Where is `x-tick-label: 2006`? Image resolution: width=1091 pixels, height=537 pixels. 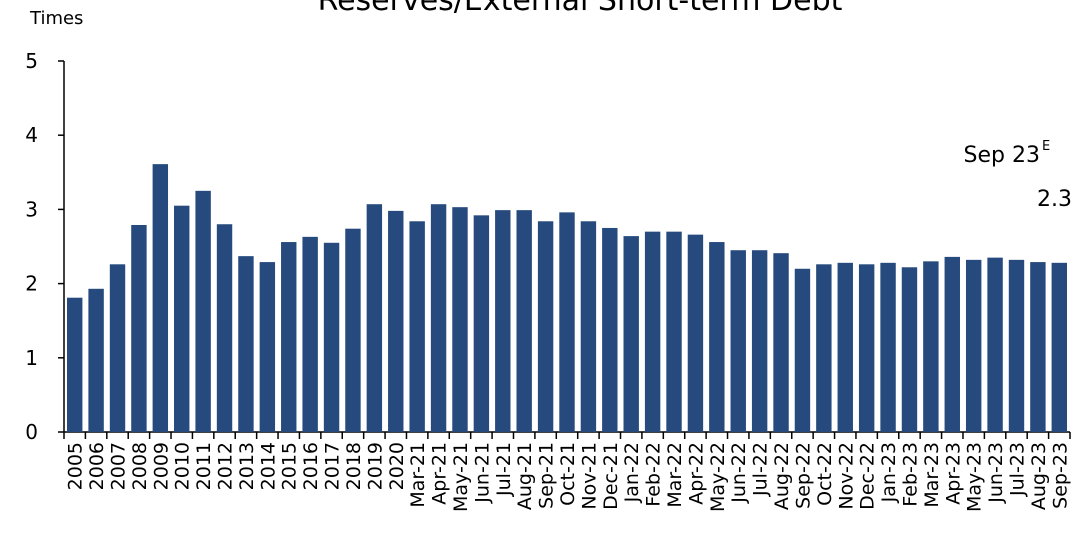
x-tick-label: 2006 is located at coordinates (97, 466).